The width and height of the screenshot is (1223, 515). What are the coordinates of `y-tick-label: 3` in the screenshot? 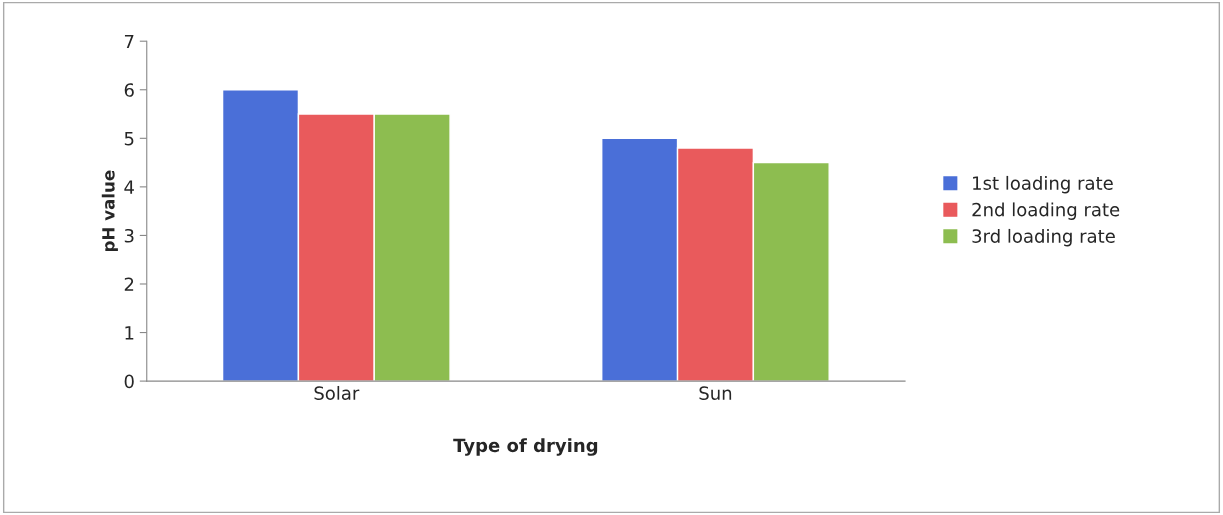 It's located at (129, 235).